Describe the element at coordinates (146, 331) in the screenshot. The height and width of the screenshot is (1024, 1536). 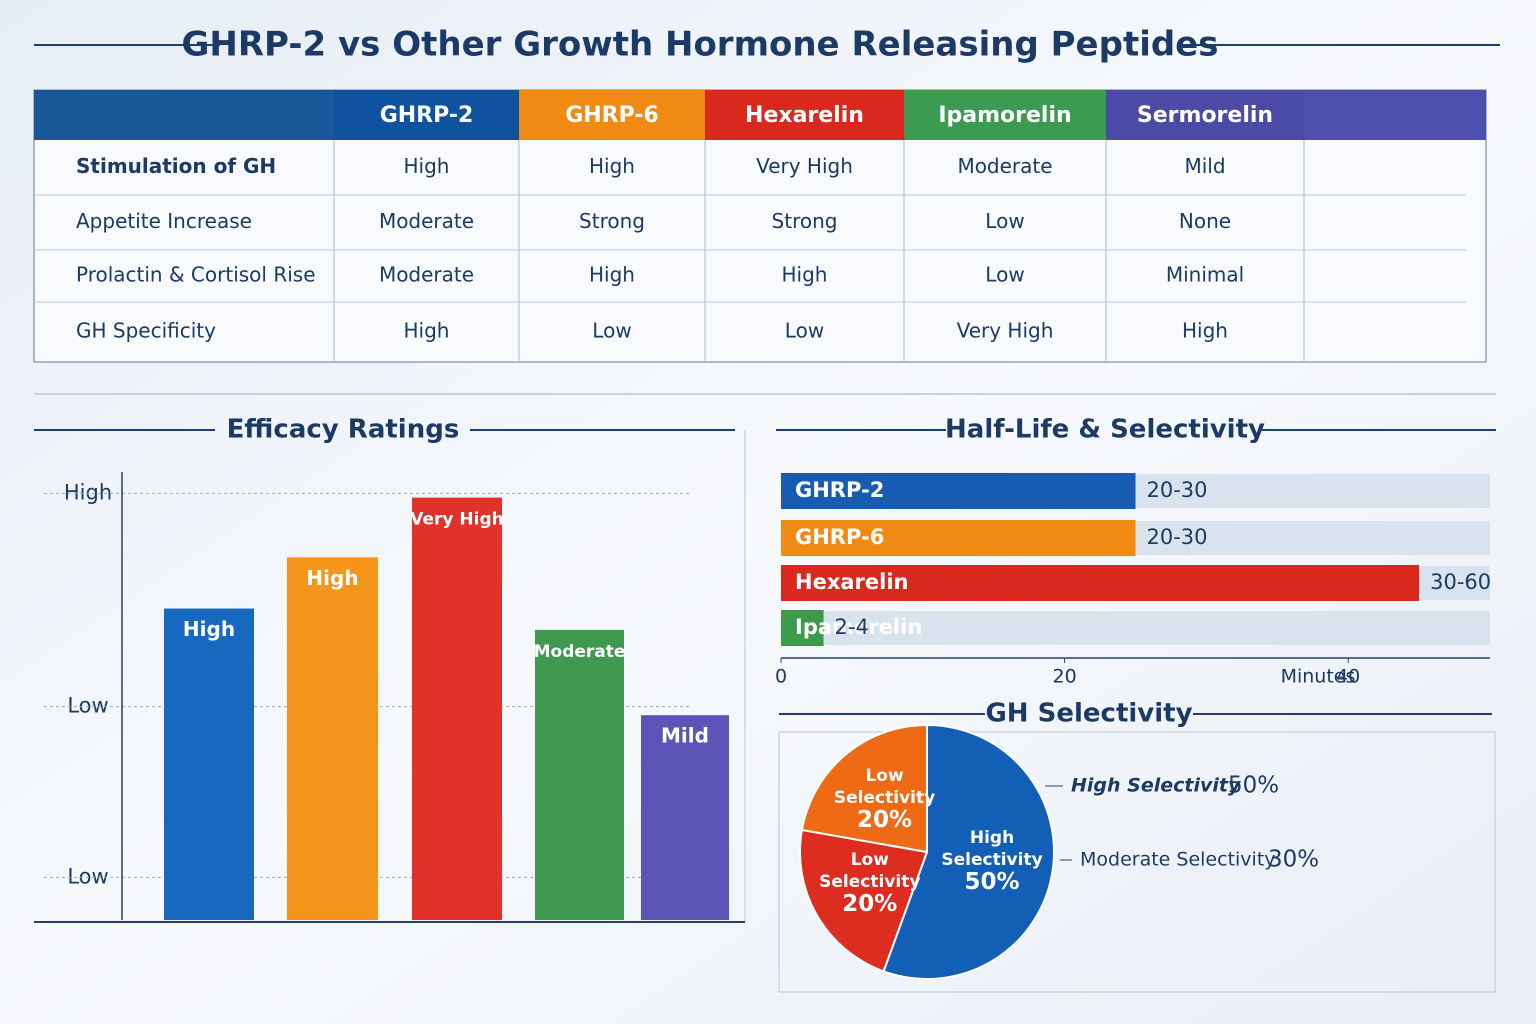
I see `row-label: GH Specificity` at that location.